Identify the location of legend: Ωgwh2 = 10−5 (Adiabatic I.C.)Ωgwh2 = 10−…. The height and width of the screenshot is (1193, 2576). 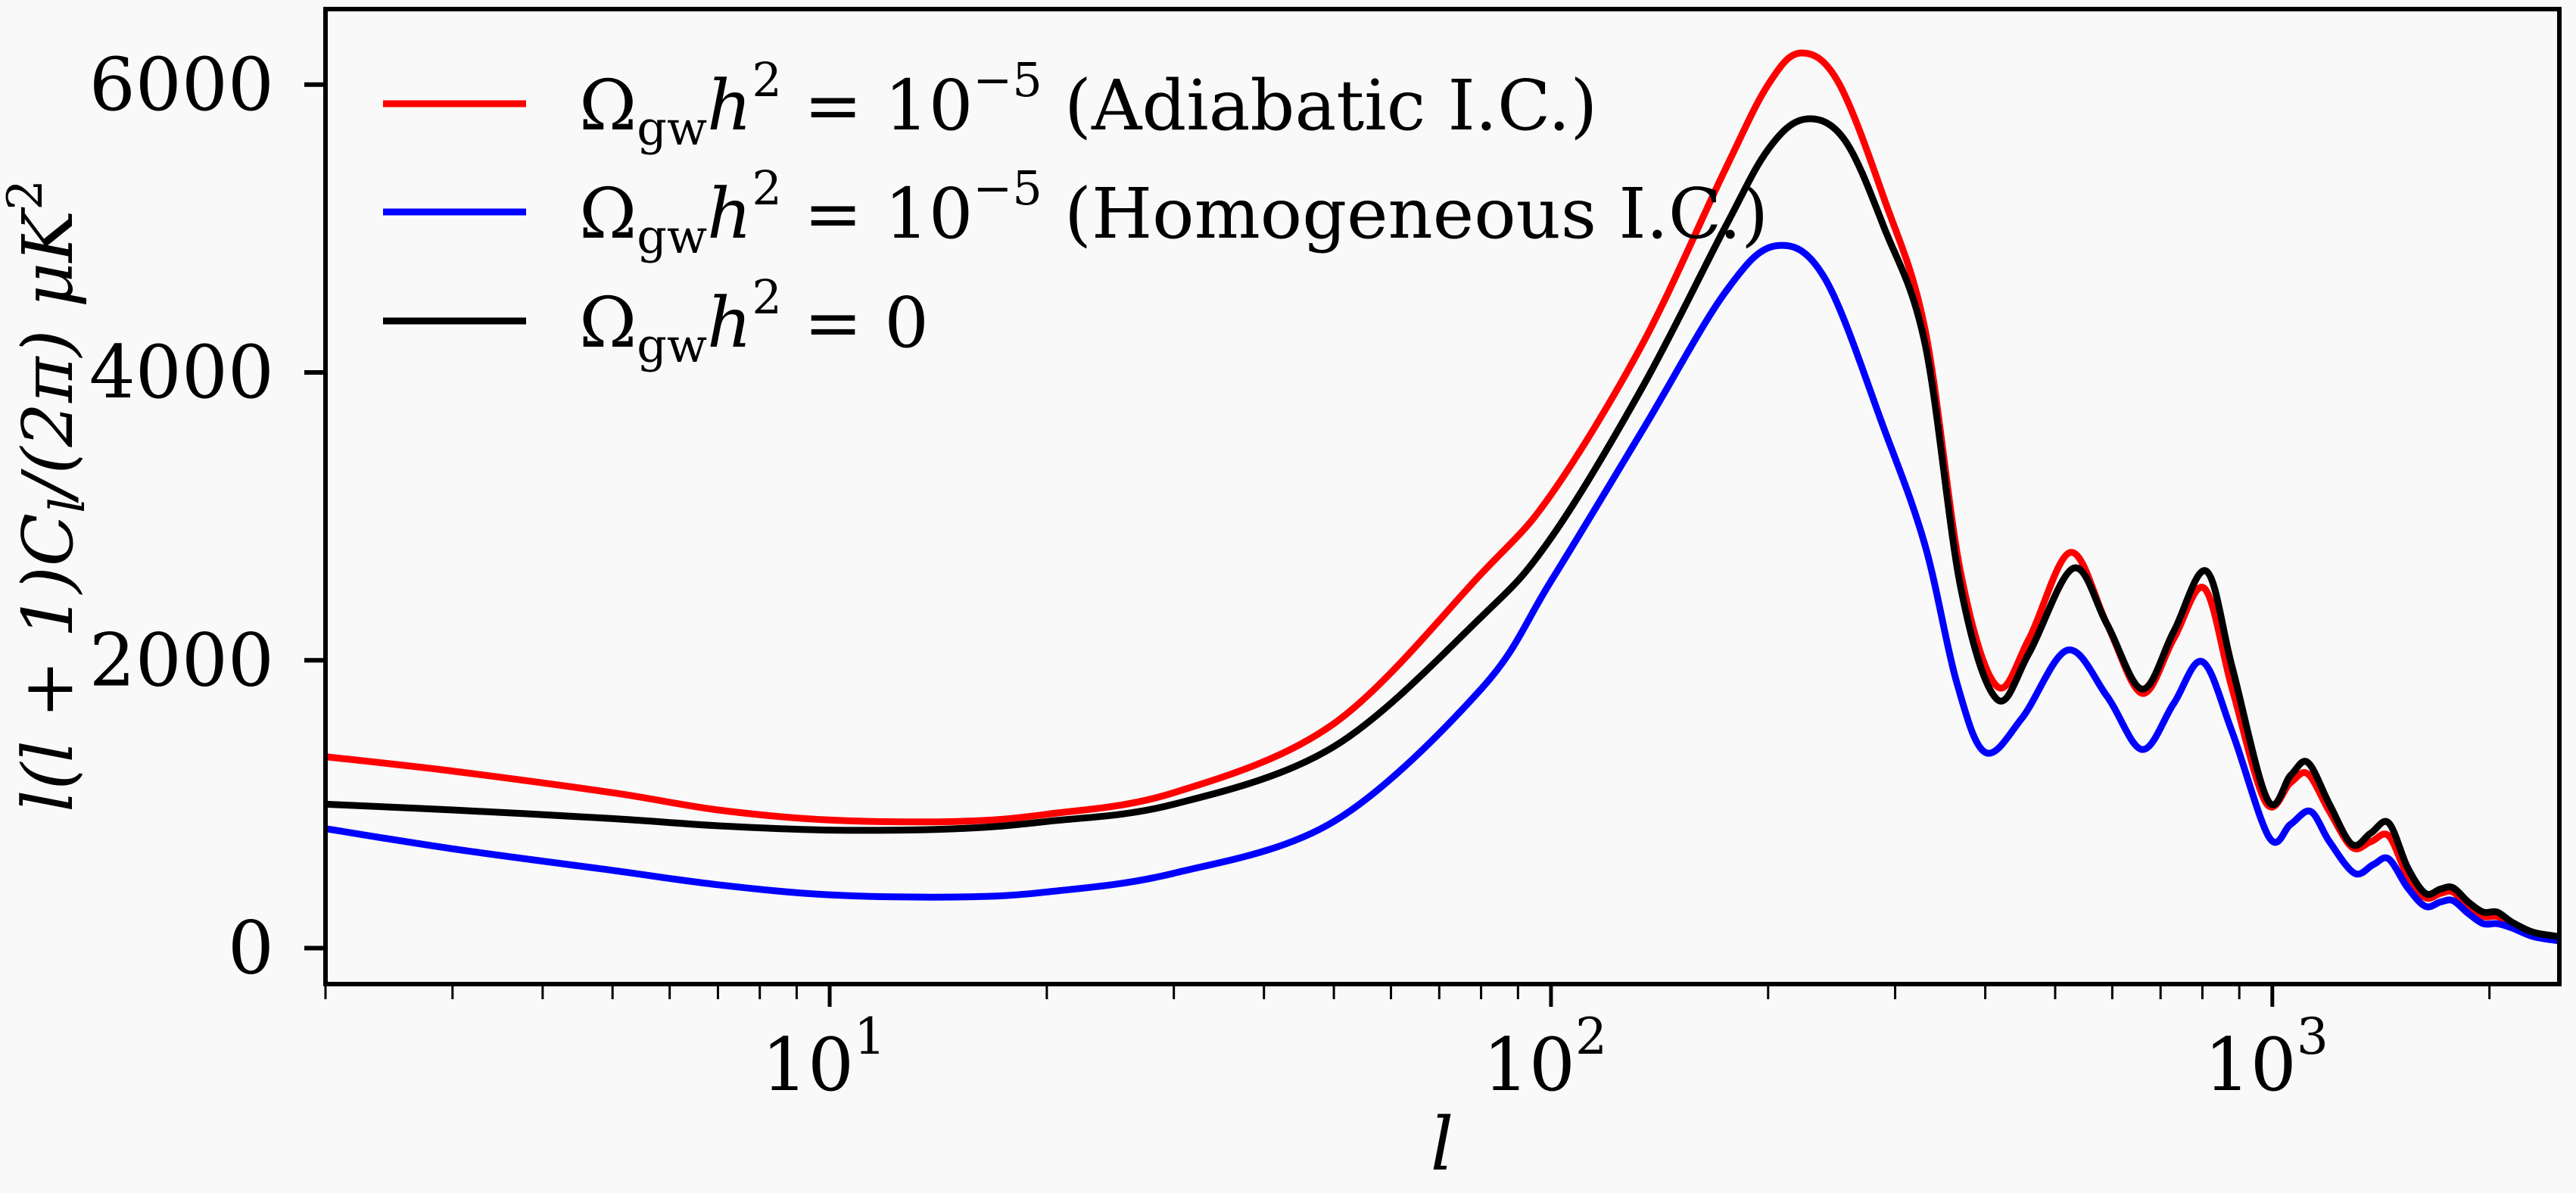
(1075, 212).